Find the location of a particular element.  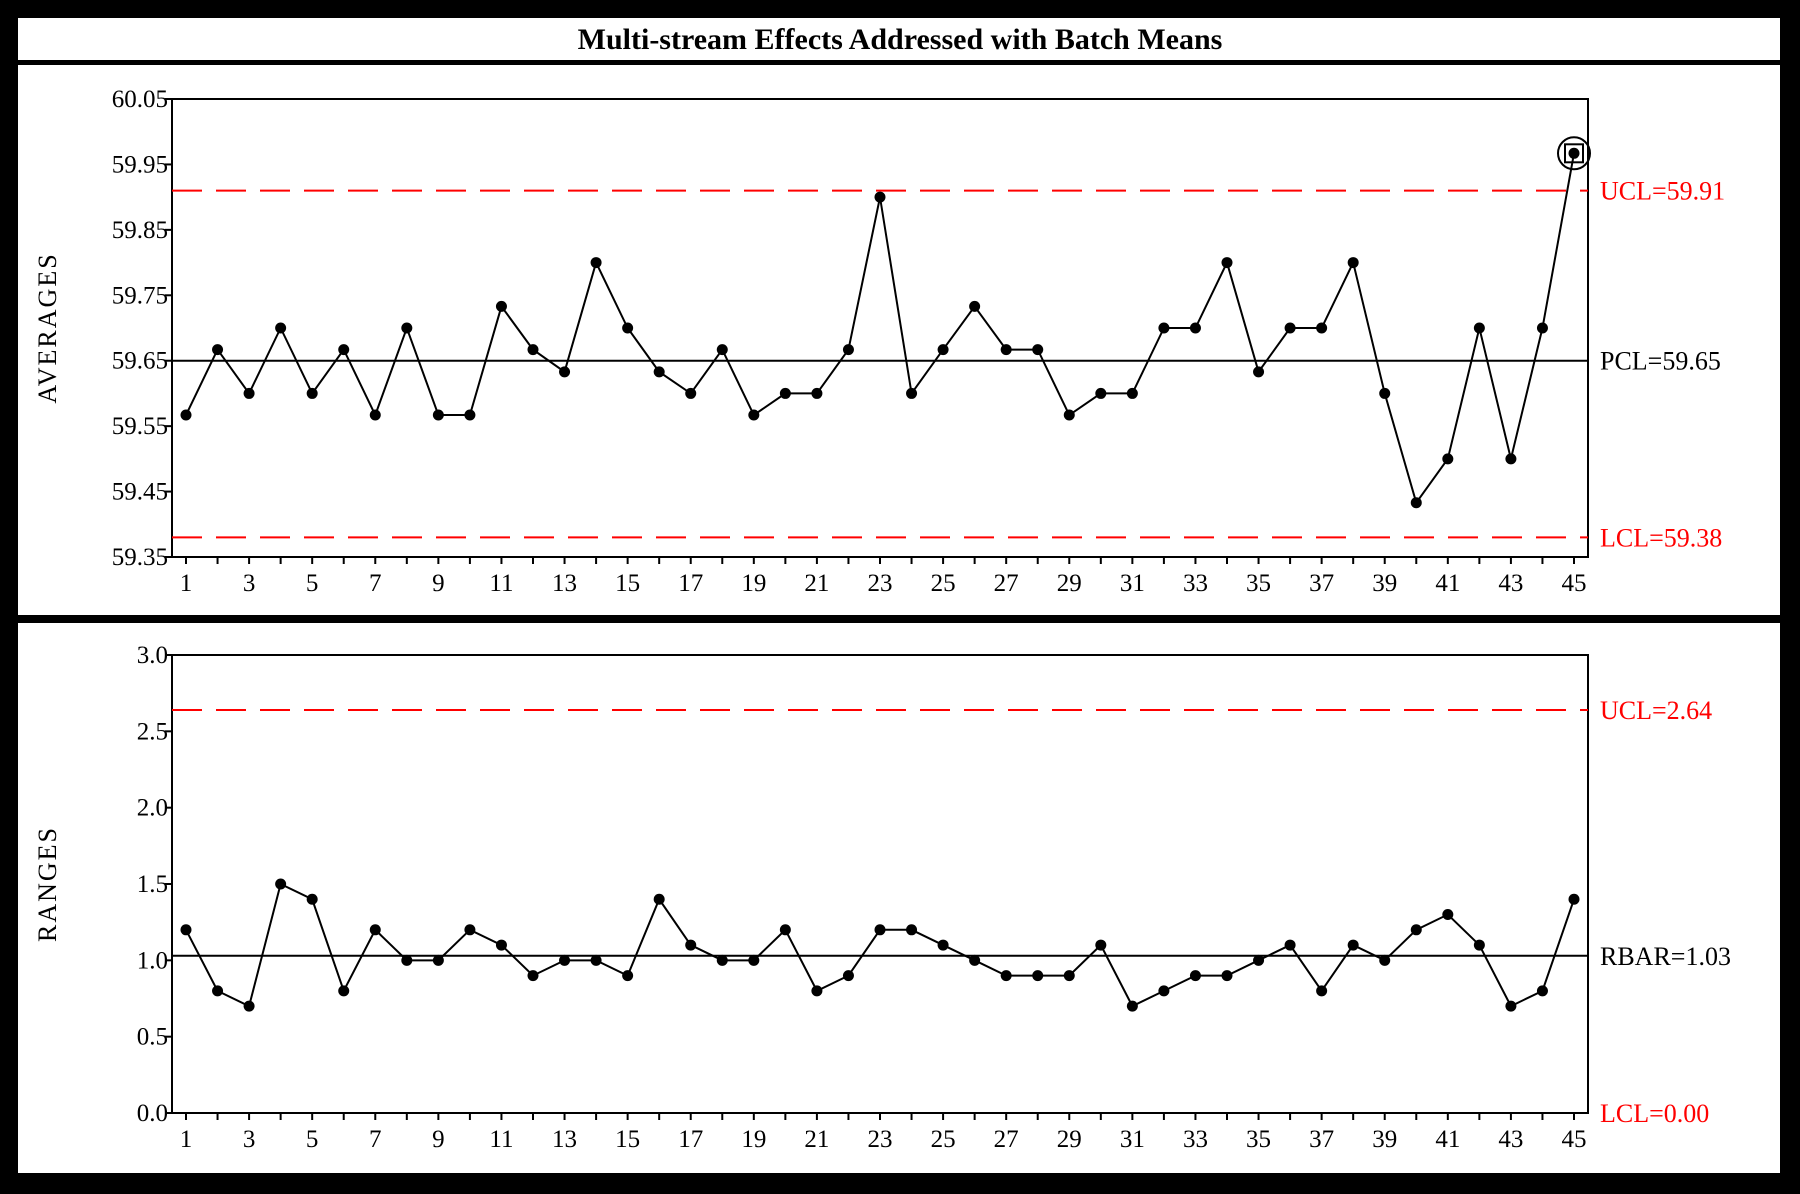

y-tick-label: 59.45 is located at coordinates (140, 492).